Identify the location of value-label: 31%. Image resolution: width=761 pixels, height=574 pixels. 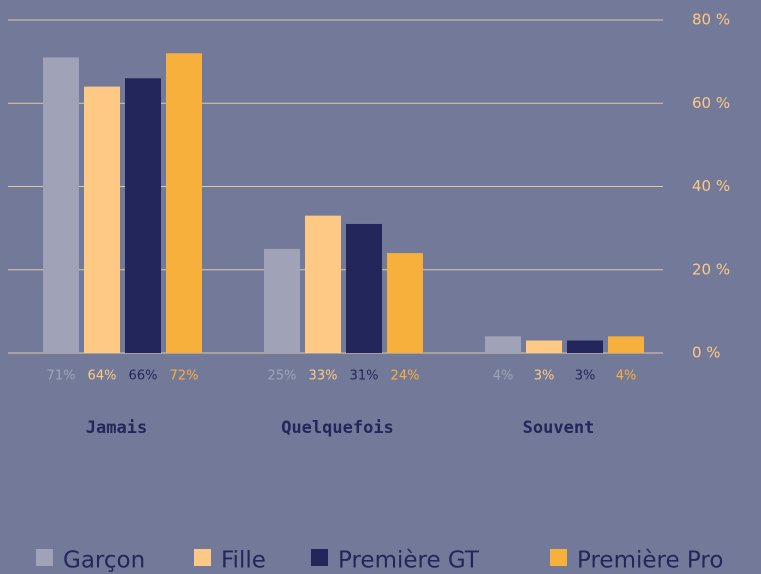
(364, 376).